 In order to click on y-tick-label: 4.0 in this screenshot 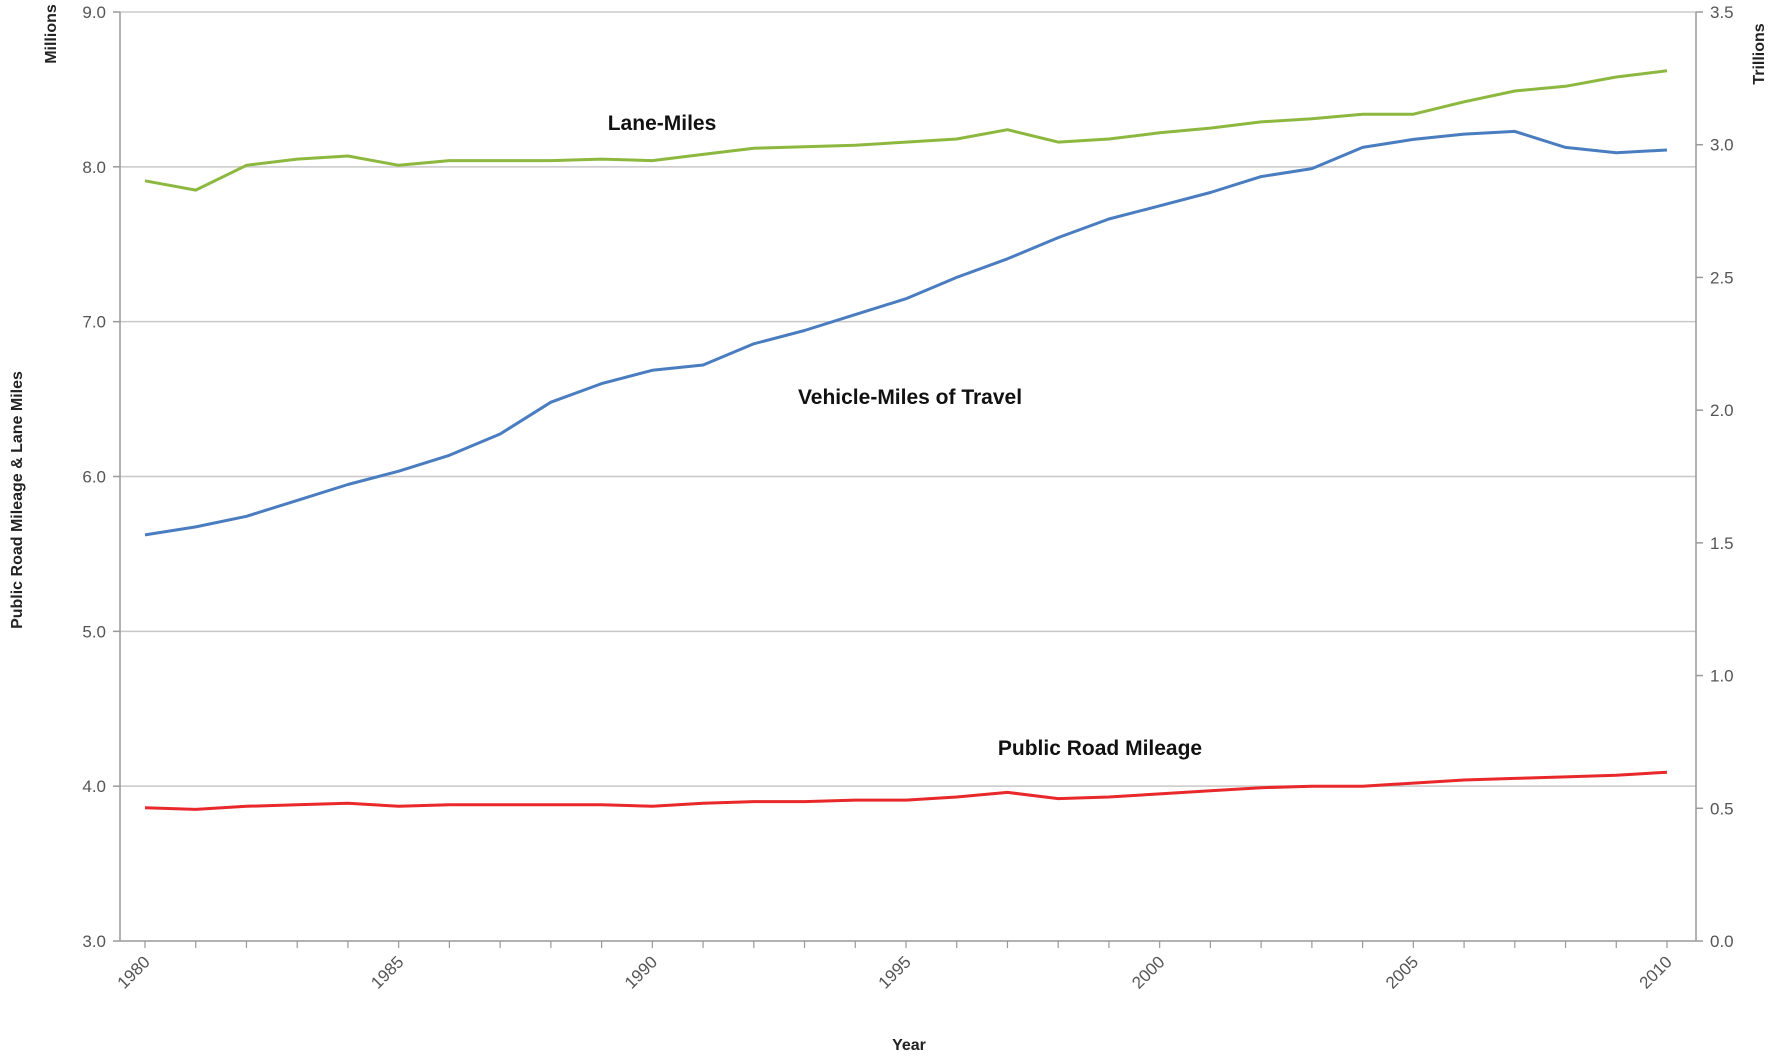, I will do `click(94, 786)`.